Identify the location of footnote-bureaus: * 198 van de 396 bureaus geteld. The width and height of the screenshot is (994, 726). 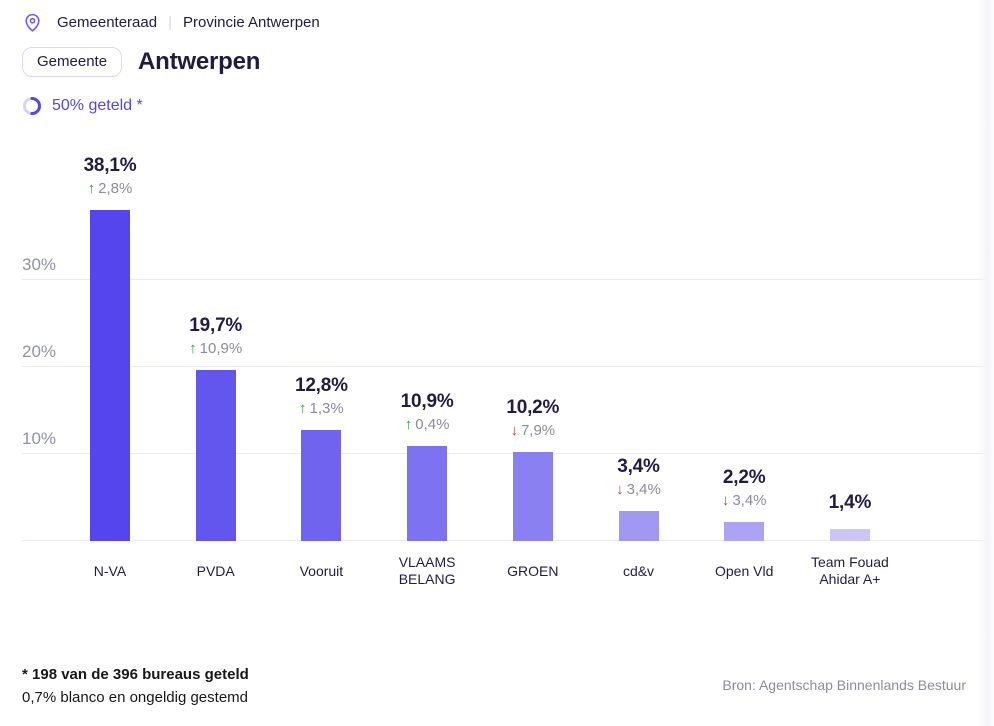
(135, 674).